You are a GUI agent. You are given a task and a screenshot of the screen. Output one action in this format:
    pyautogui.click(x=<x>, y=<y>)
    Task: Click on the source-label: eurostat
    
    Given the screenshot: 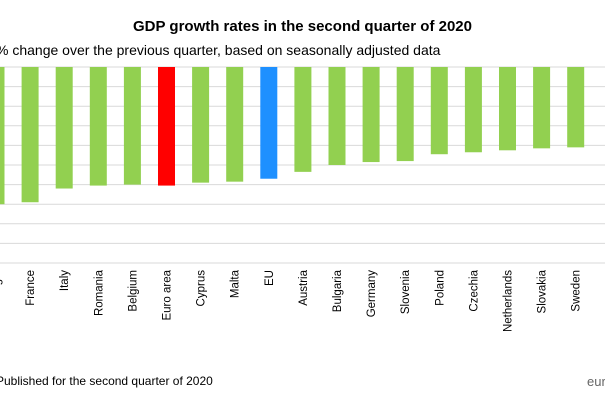 What is the action you would take?
    pyautogui.click(x=596, y=381)
    